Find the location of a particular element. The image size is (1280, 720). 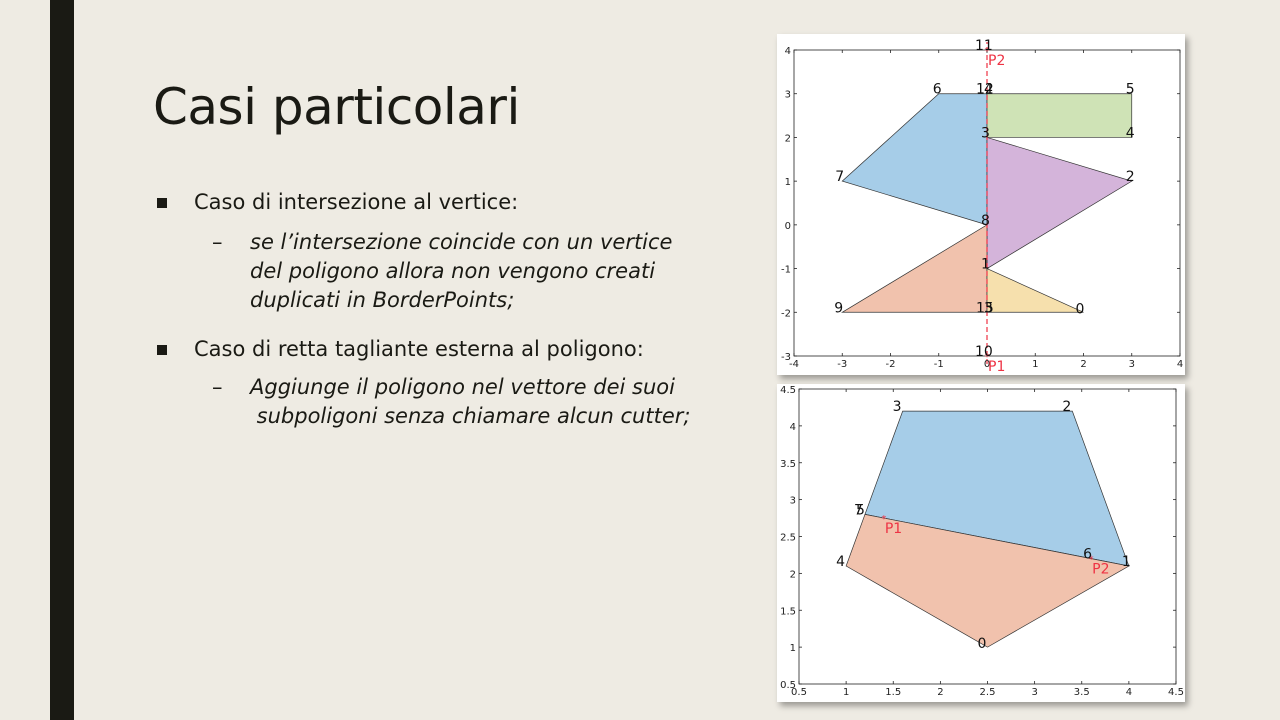

polygon-salmon is located at coordinates (987, 580).